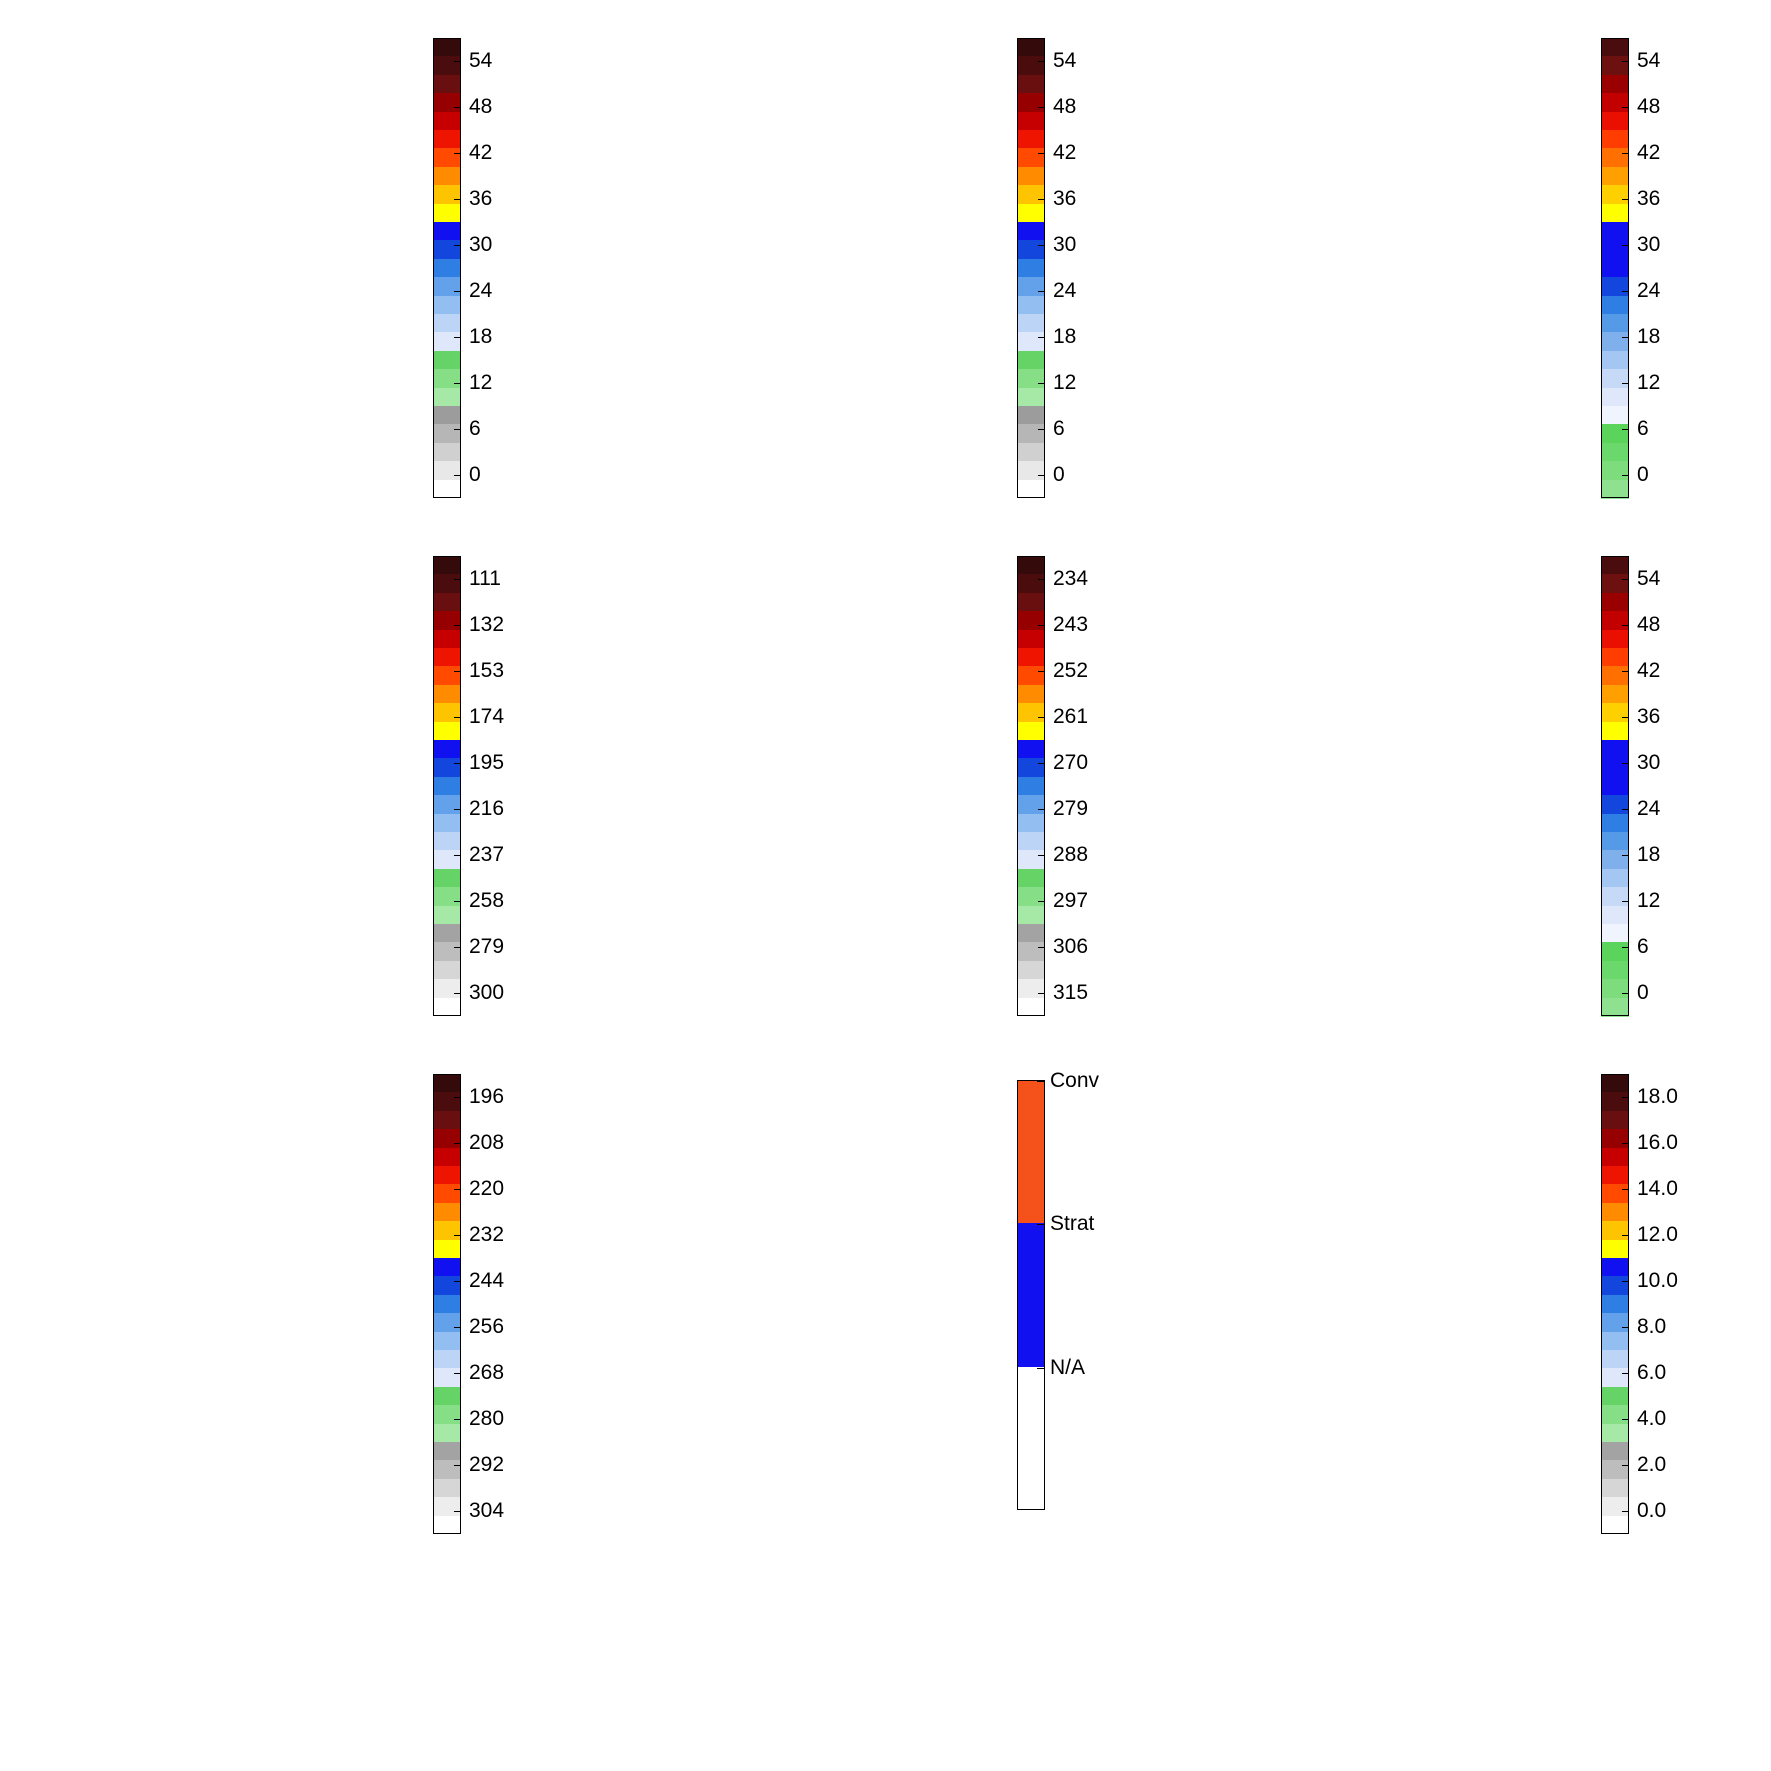  I want to click on colorbar-tick-label-h-1: Strat, so click(1072, 1224).